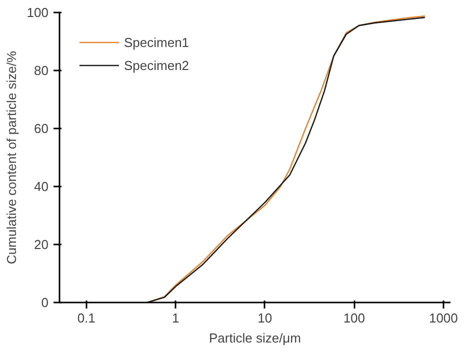  I want to click on y-tick-label: 0, so click(45, 302).